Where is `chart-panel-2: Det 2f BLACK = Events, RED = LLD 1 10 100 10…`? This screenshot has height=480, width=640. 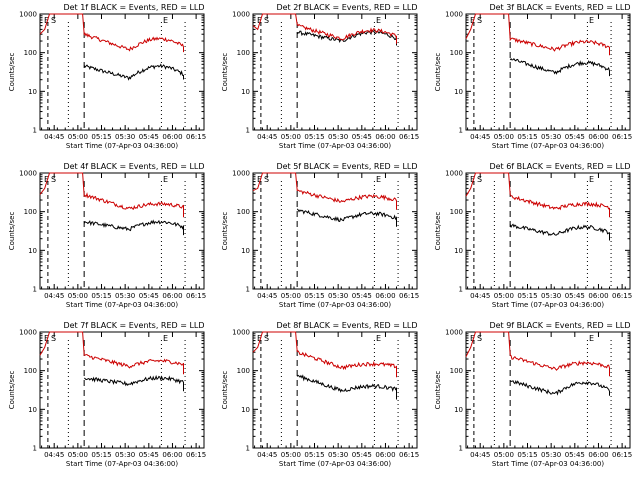 chart-panel-2: Det 2f BLACK = Events, RED = LLD 1 10 100 10… is located at coordinates (320, 76).